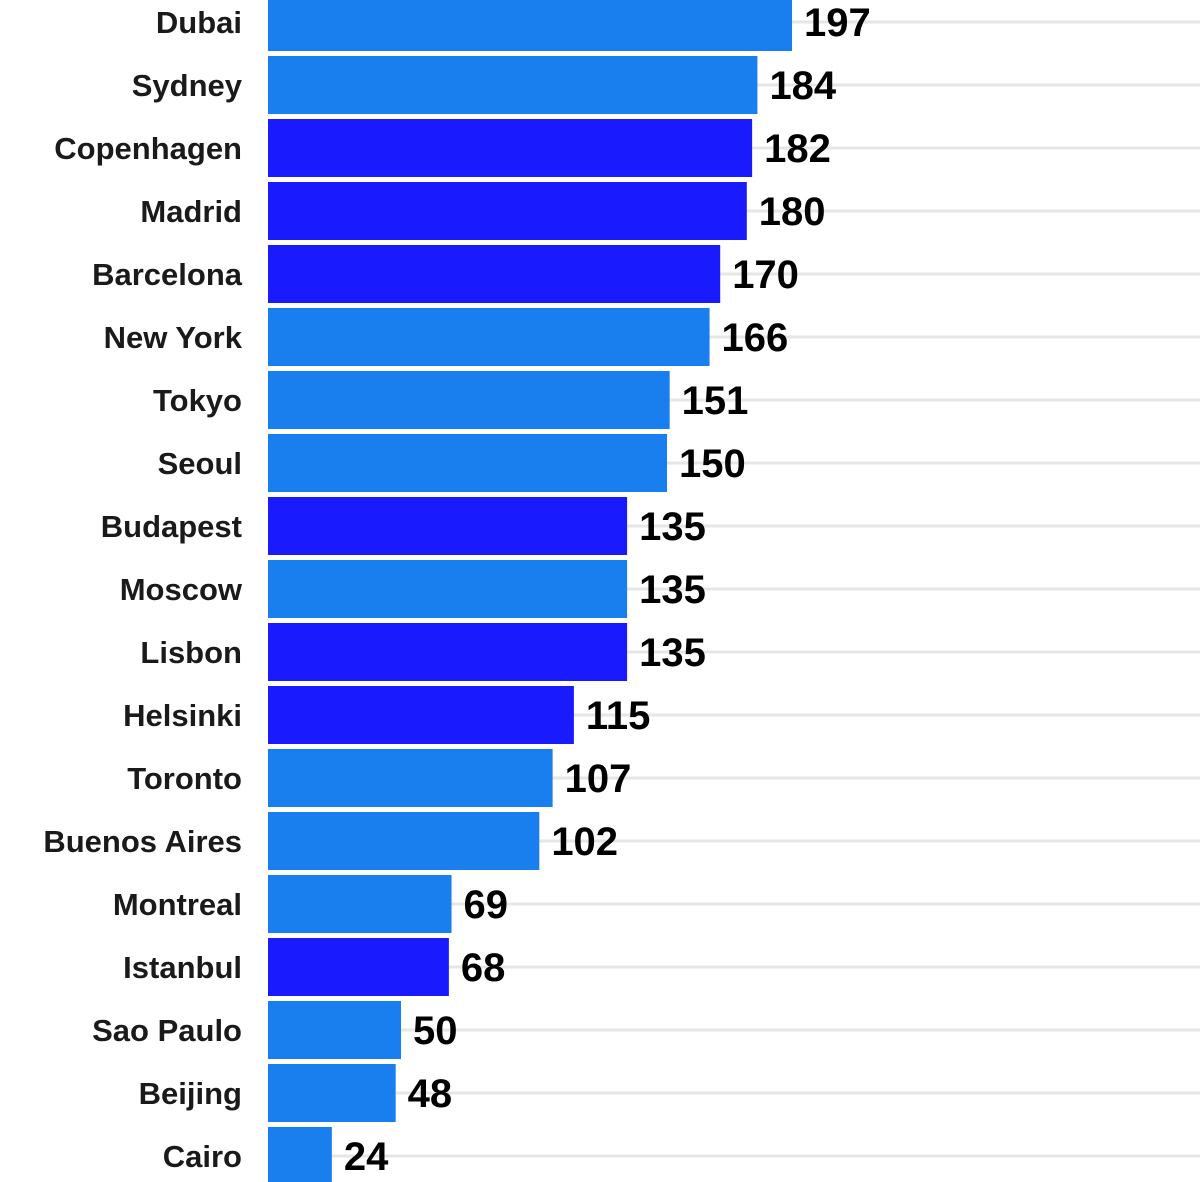  What do you see at coordinates (584, 842) in the screenshot?
I see `value-label: 102` at bounding box center [584, 842].